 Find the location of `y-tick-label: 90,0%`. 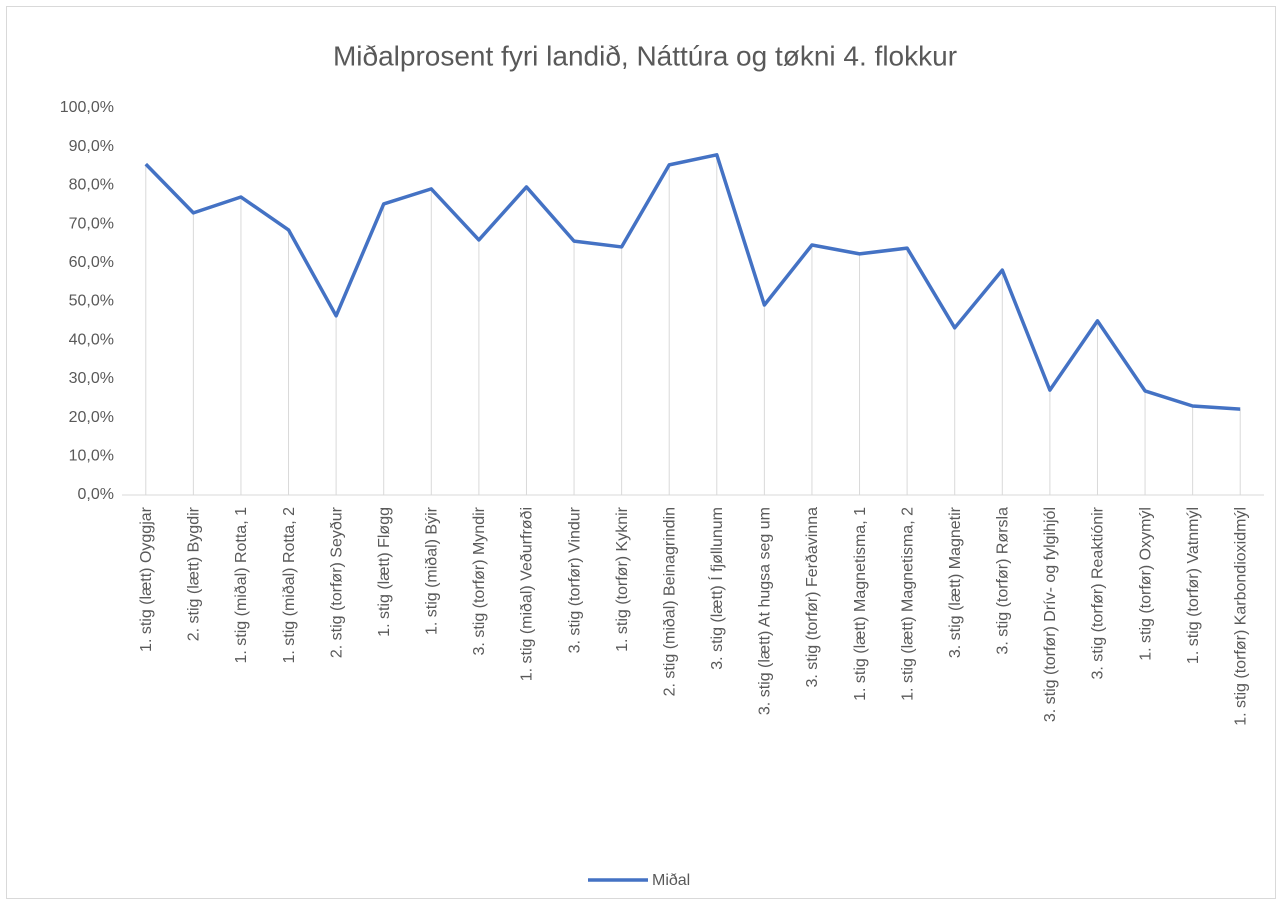

y-tick-label: 90,0% is located at coordinates (91, 146).